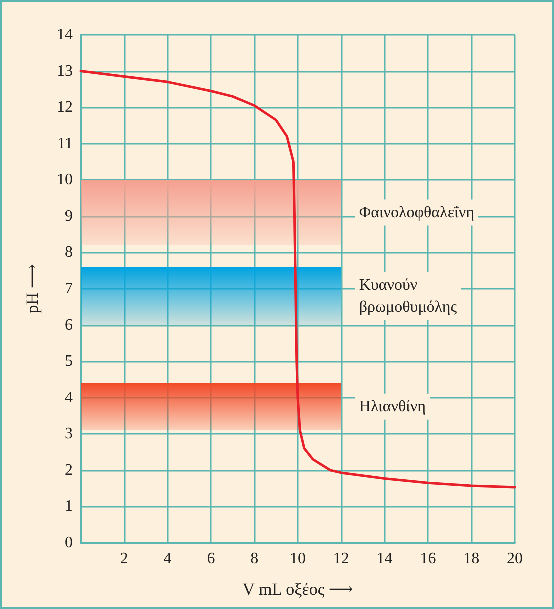  I want to click on x-tick-label: 14, so click(384, 559).